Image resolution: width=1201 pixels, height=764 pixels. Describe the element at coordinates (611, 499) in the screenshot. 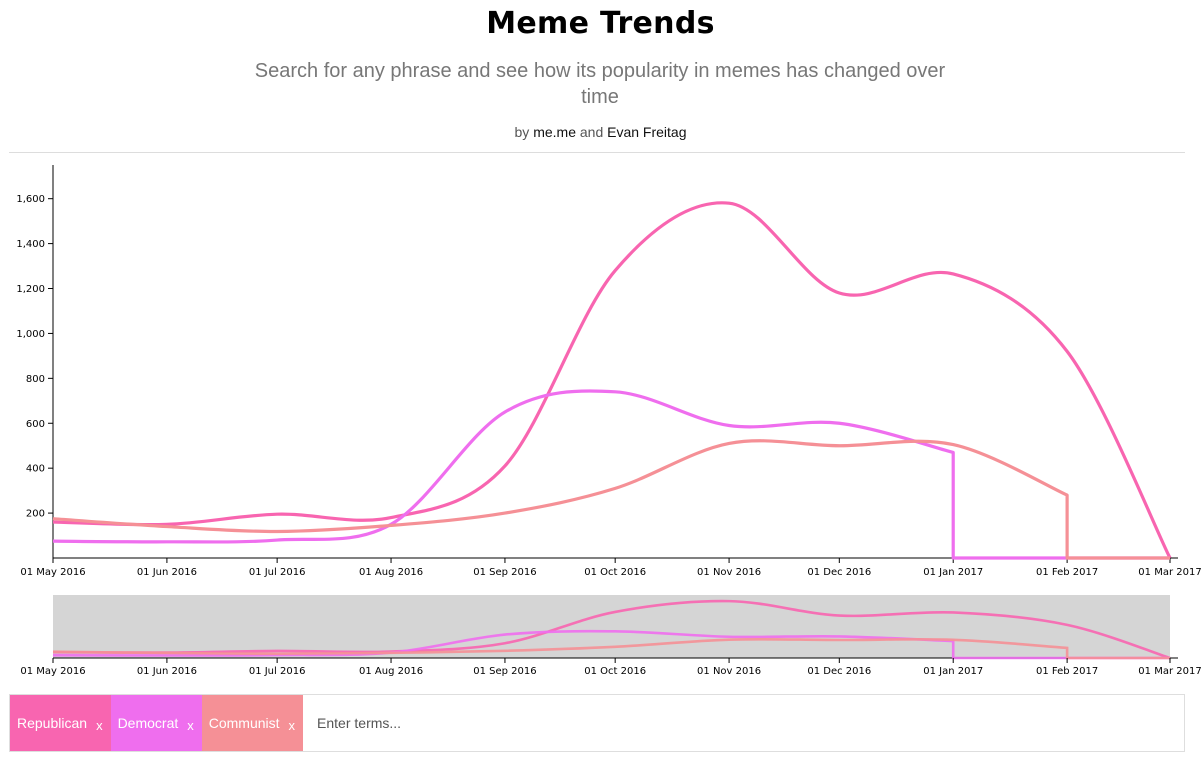

I see `series-line-communist` at that location.